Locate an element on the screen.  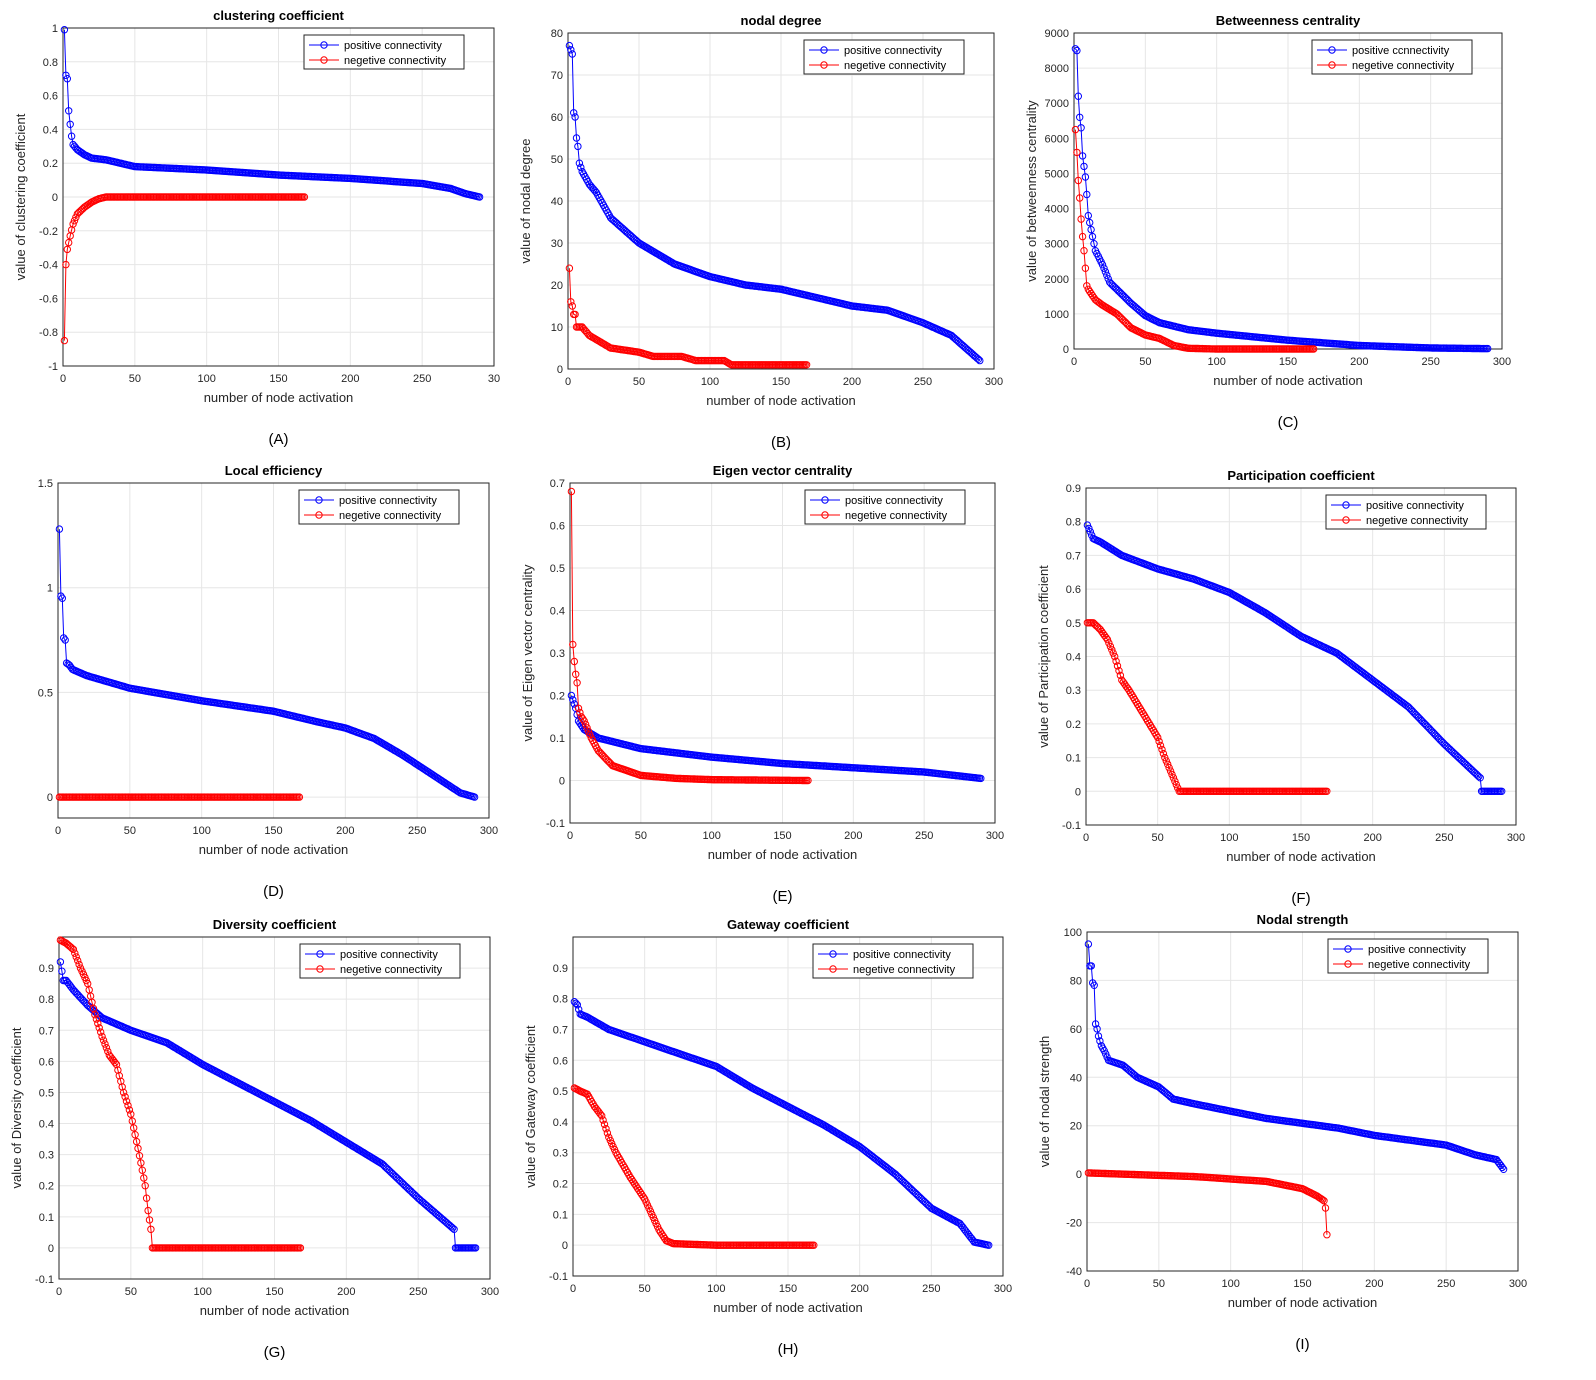
panel-d-x-axis-label: number of node activation is located at coordinates (274, 849).